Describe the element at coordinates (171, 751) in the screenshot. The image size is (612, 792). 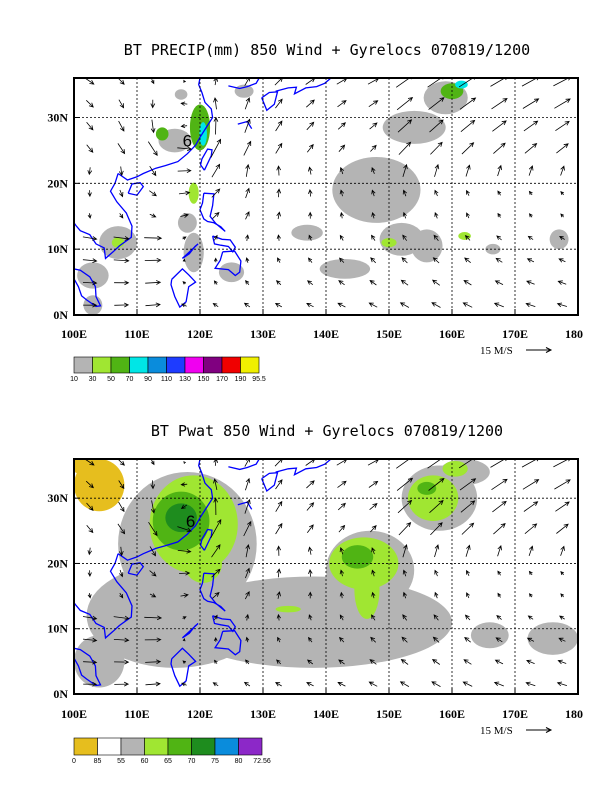
I see `colorbar: 0 85 55 60 65 70 75 80 72.56` at that location.